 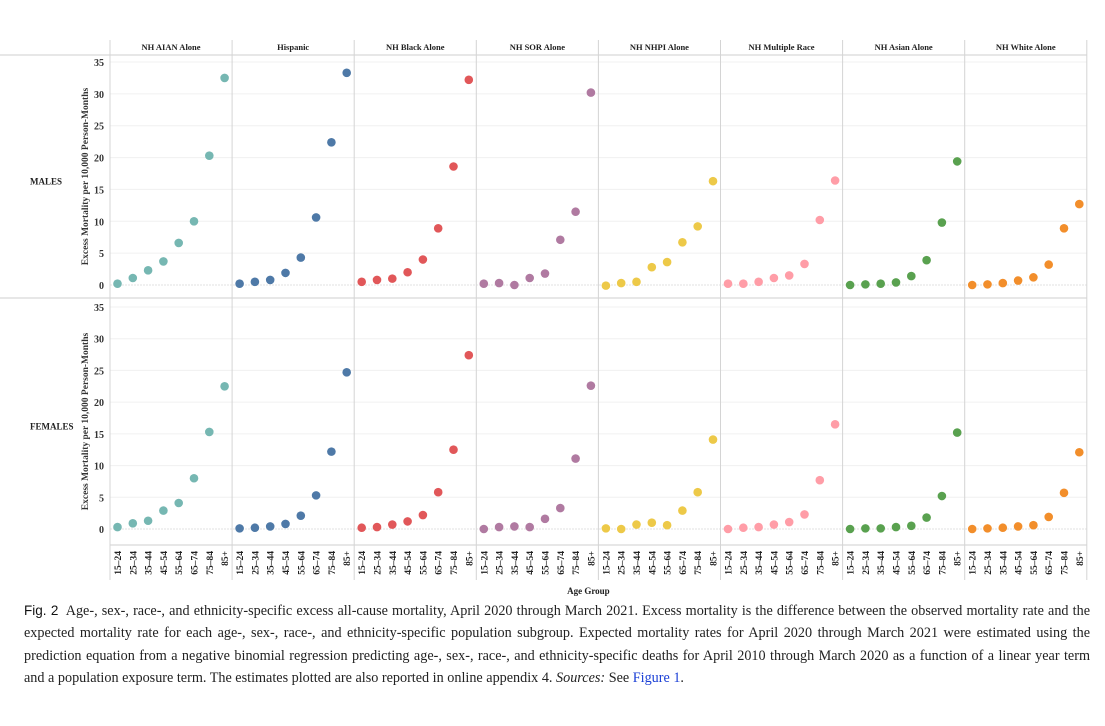 What do you see at coordinates (99, 159) in the screenshot?
I see `y-tick-label: 20` at bounding box center [99, 159].